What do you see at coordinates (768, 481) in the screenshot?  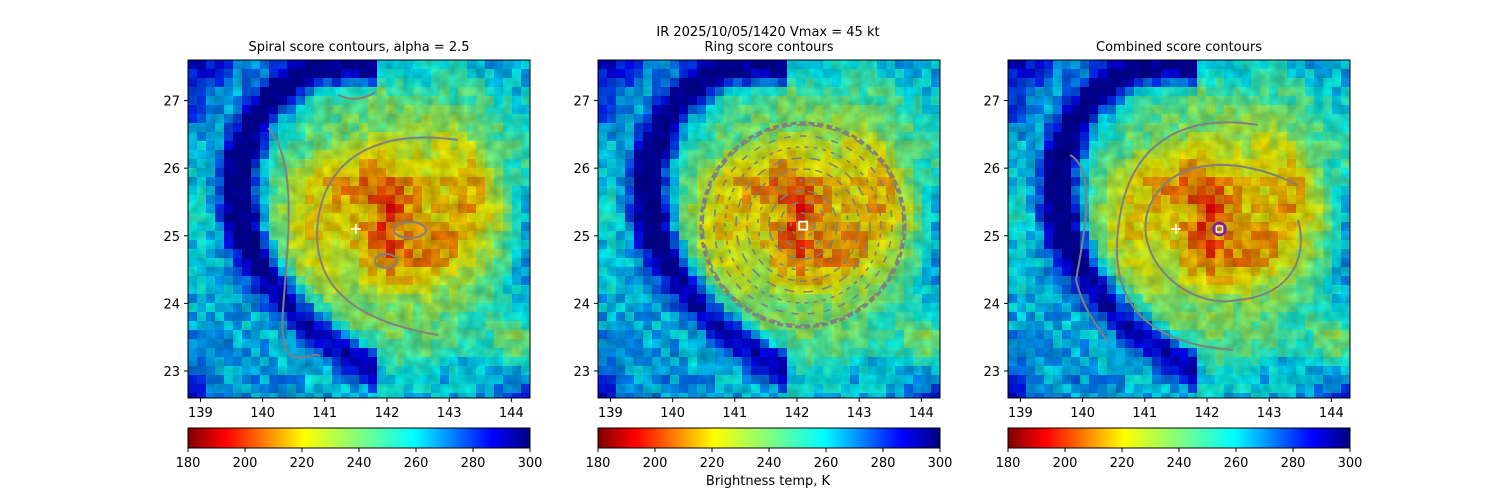 I see `colorbar-label: Brightness temp, K` at bounding box center [768, 481].